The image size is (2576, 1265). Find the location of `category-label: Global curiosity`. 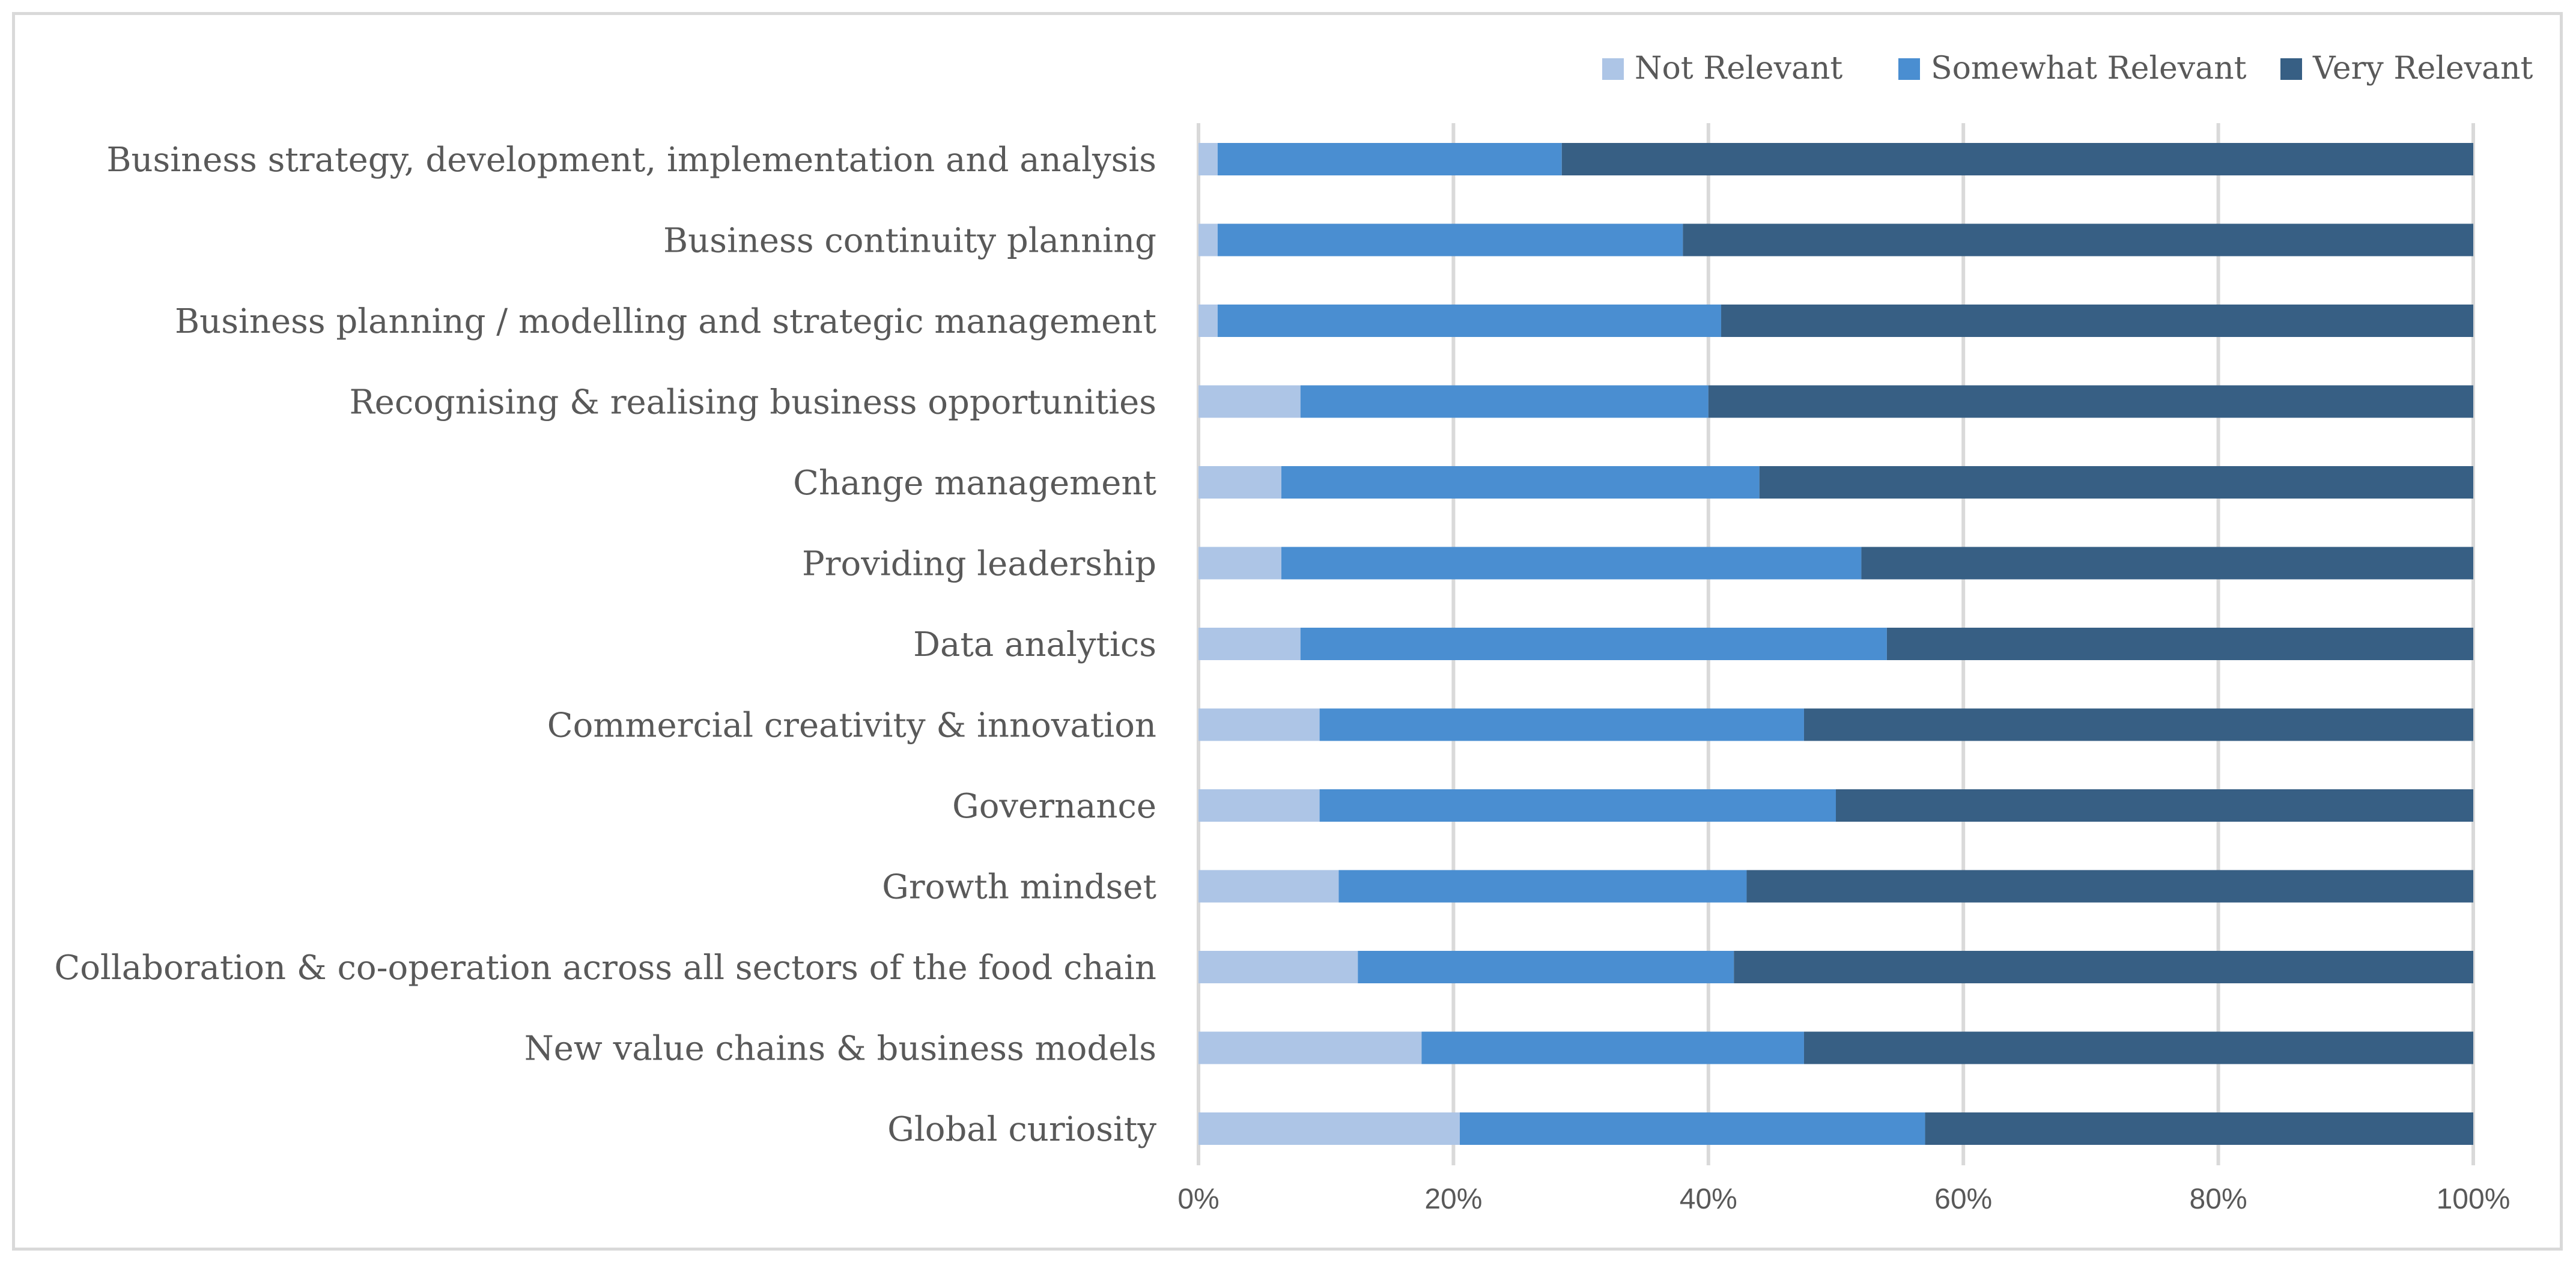

category-label: Global curiosity is located at coordinates (1021, 1129).